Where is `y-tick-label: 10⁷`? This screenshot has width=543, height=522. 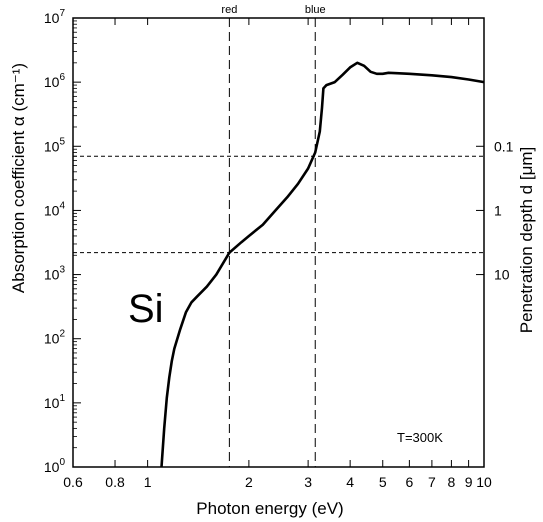 y-tick-label: 10⁷ is located at coordinates (55, 17).